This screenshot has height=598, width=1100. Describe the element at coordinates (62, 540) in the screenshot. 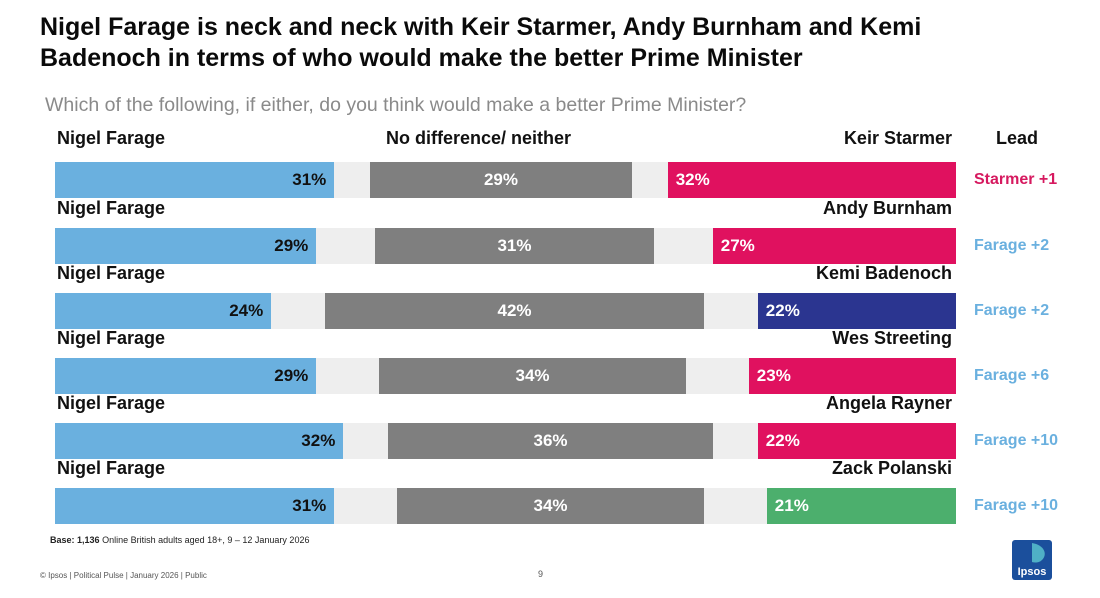

I see `base-label: Base:` at that location.